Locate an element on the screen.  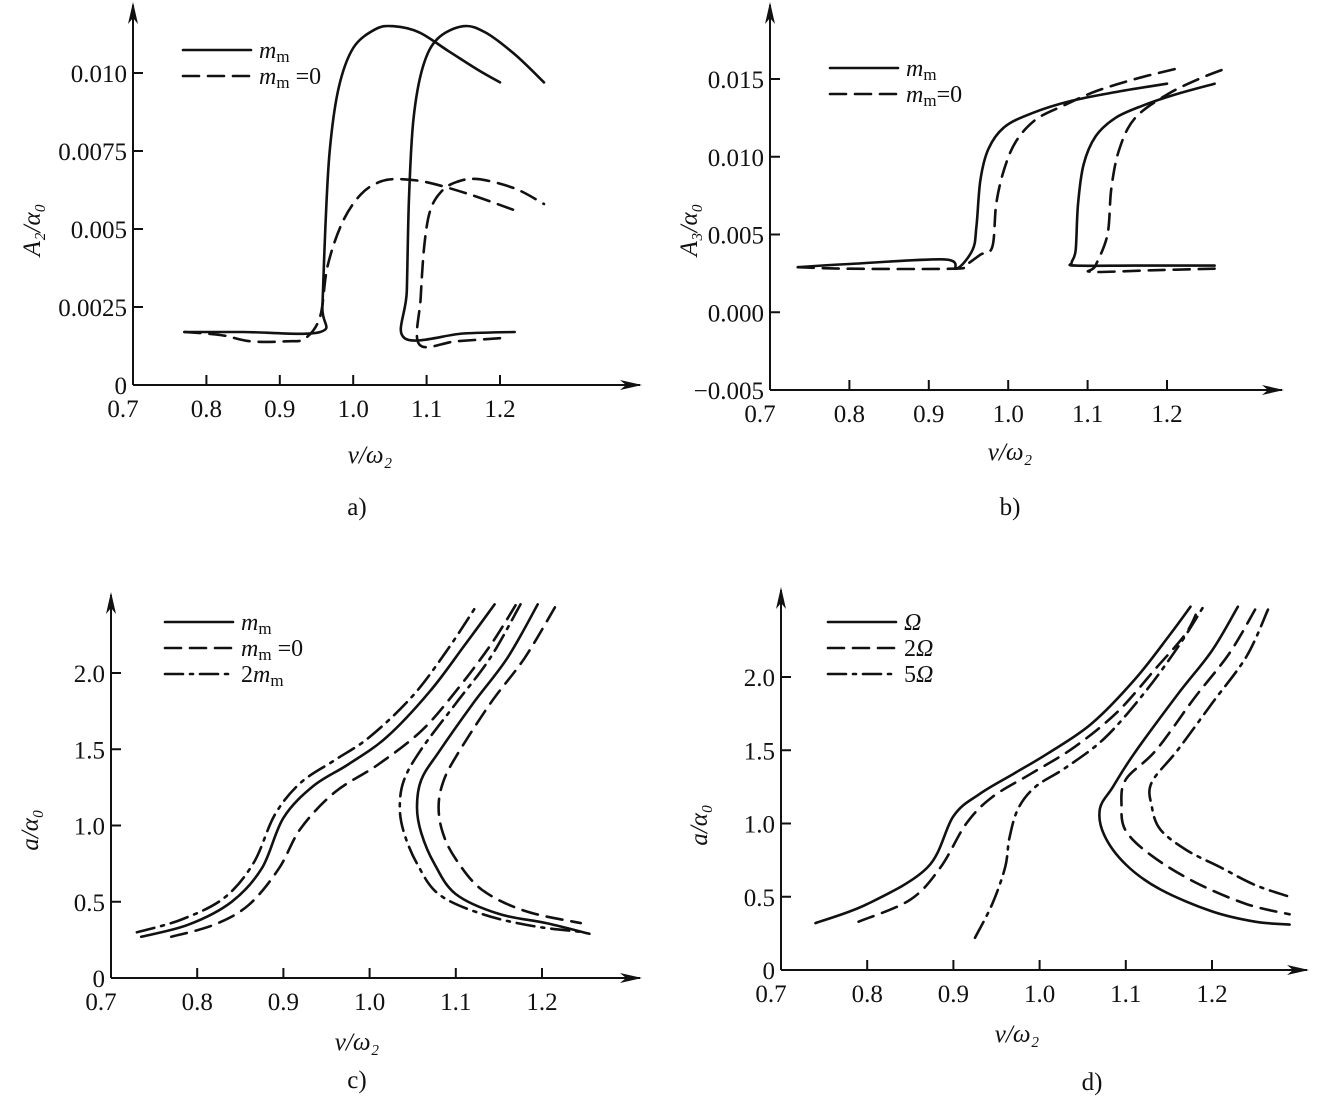
legend-label: 5Ω is located at coordinates (918, 675).